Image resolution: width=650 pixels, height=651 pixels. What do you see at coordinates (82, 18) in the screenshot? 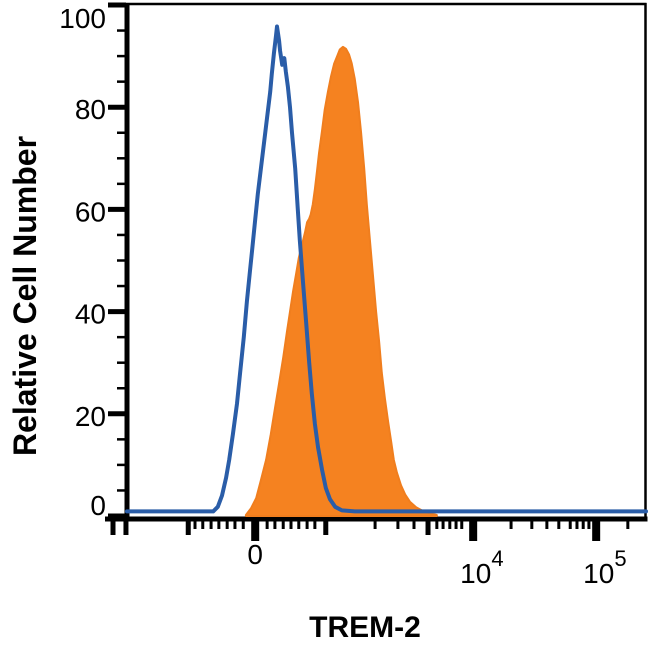
I see `y-tick-label: 100` at bounding box center [82, 18].